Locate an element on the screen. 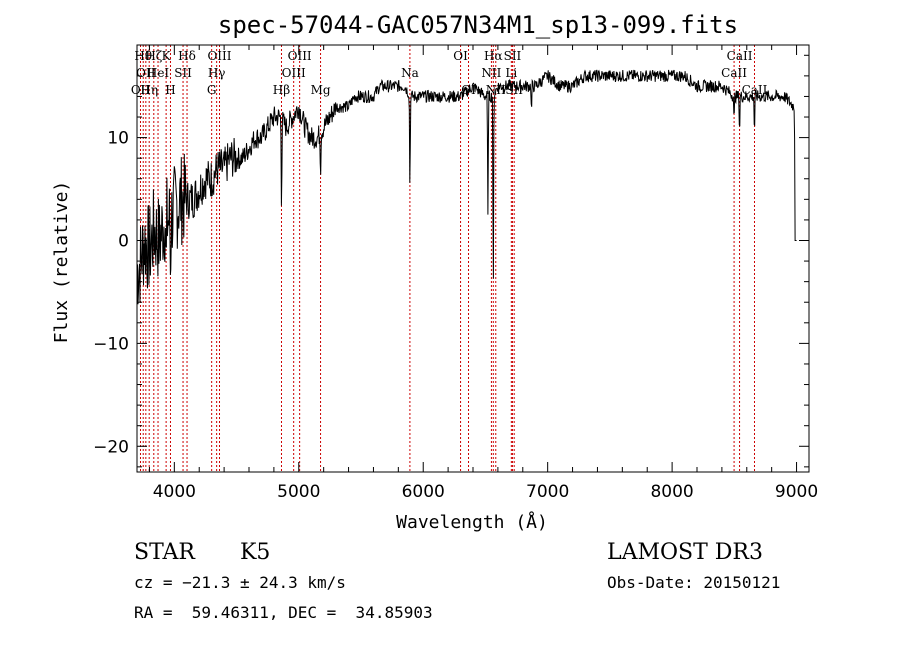 The width and height of the screenshot is (900, 649). line-marker-label: K is located at coordinates (167, 56).